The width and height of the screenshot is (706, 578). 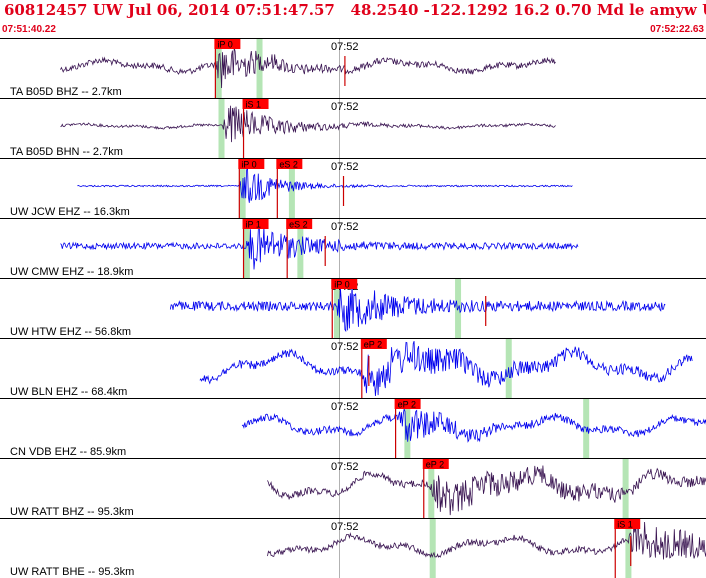 What do you see at coordinates (72, 512) in the screenshot?
I see `station-label: UW RATT BHZ -- 95.3km` at bounding box center [72, 512].